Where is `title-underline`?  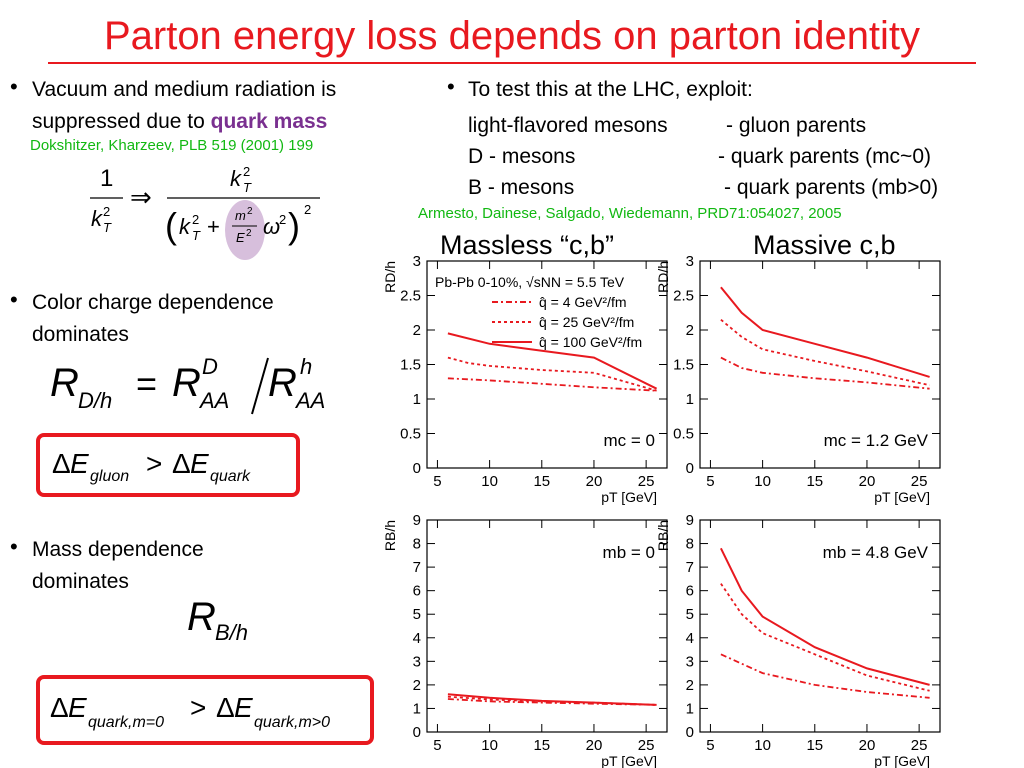 title-underline is located at coordinates (512, 63).